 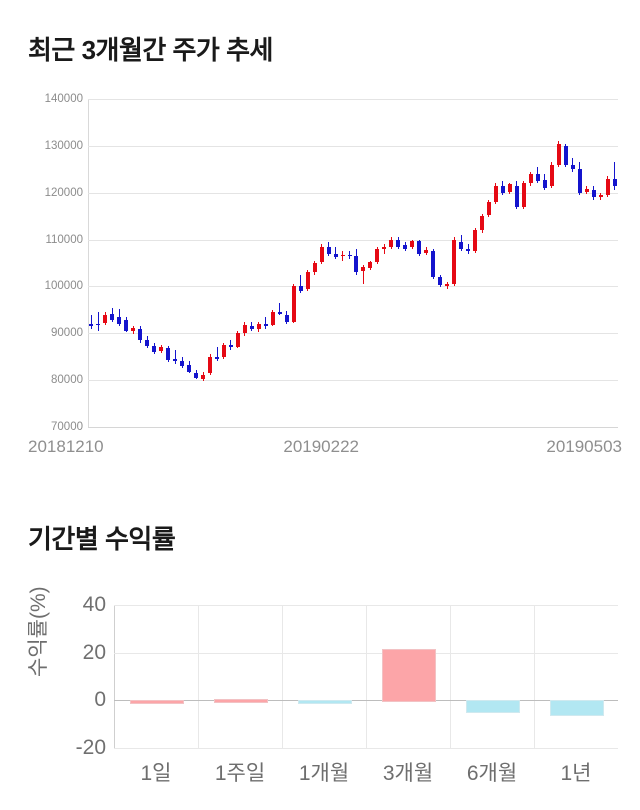 I want to click on return-y-tick: -20, so click(x=90, y=747).